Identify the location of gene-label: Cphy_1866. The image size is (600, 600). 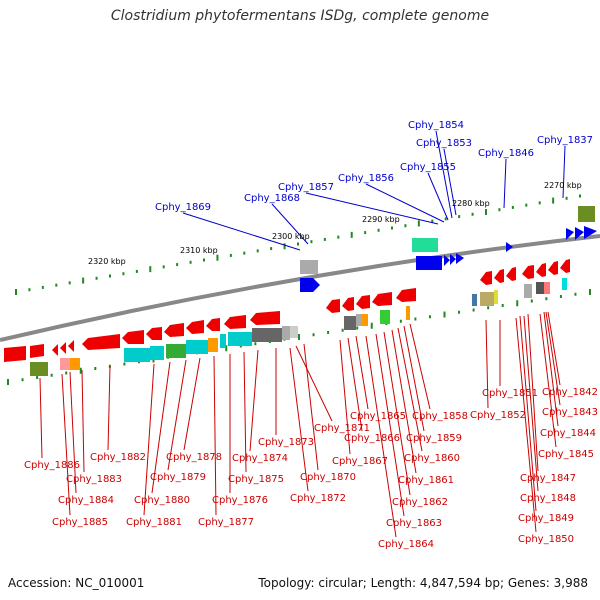
(372, 438).